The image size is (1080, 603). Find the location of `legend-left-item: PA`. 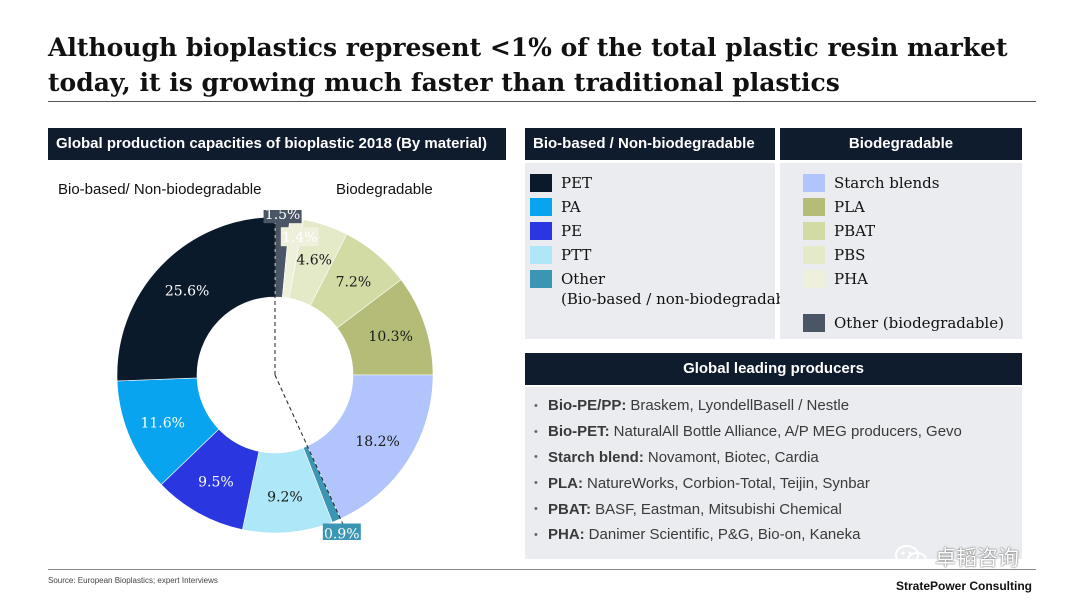

legend-left-item: PA is located at coordinates (555, 207).